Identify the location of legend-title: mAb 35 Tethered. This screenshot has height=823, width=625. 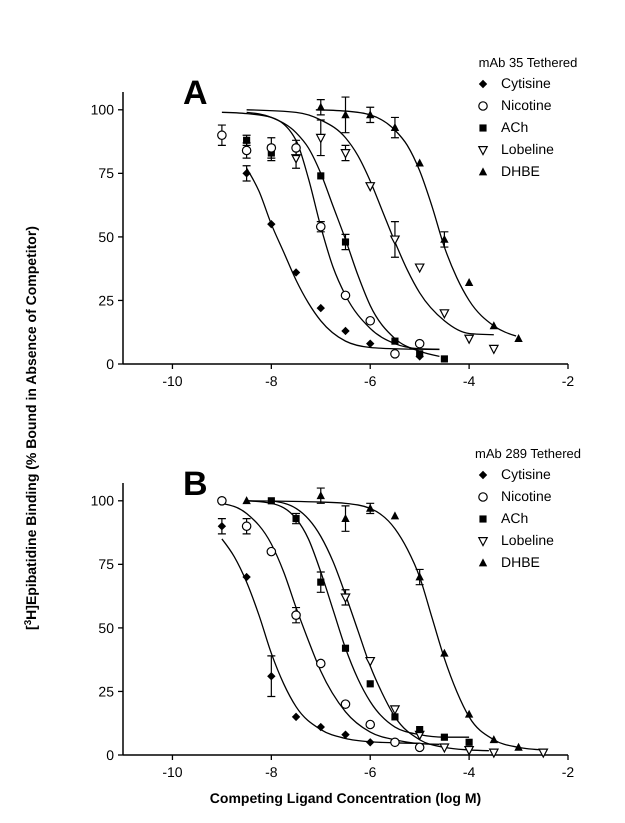
(528, 62).